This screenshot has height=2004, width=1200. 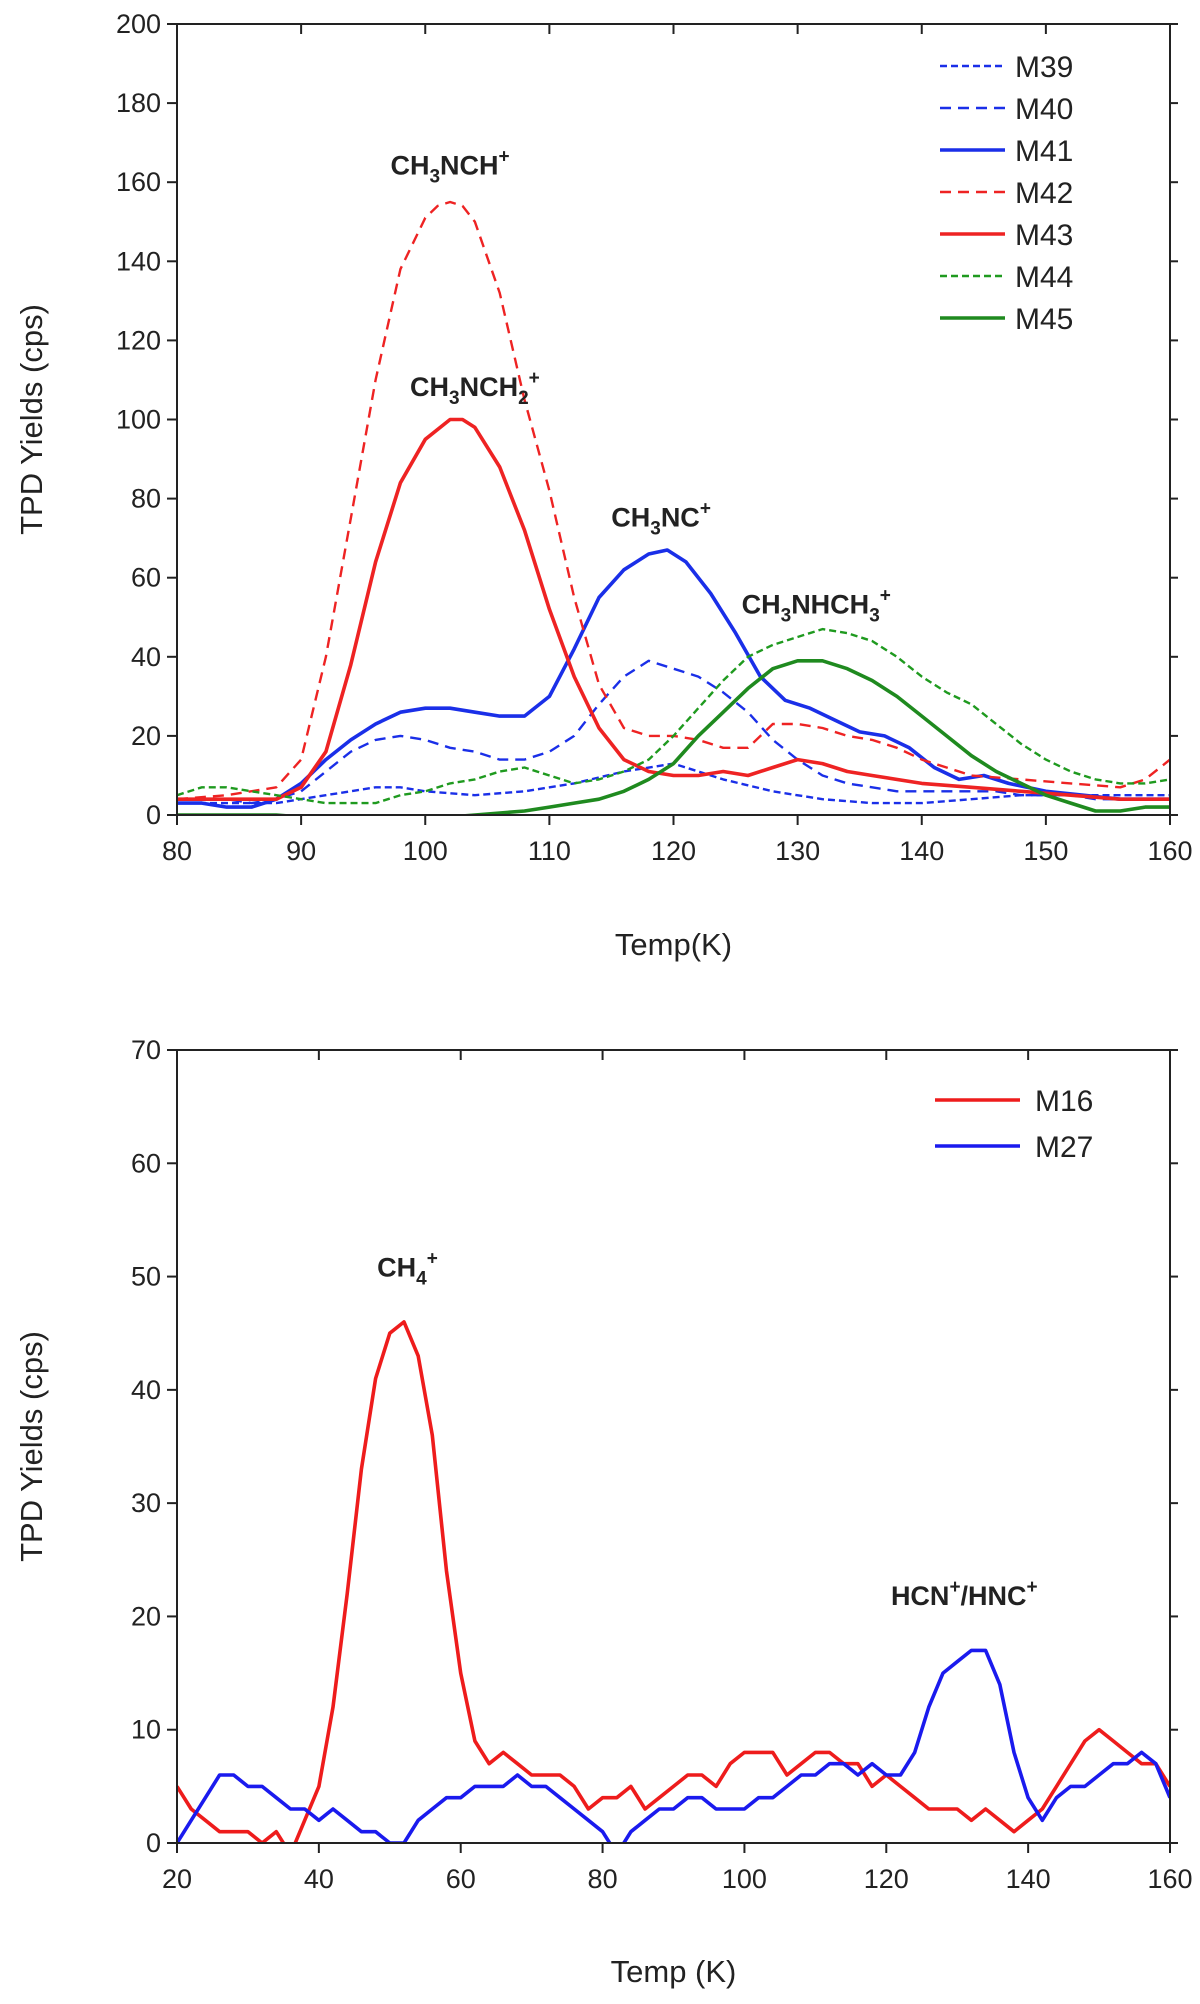 I want to click on annotation-label: HCN+/HNC+, so click(x=964, y=1594).